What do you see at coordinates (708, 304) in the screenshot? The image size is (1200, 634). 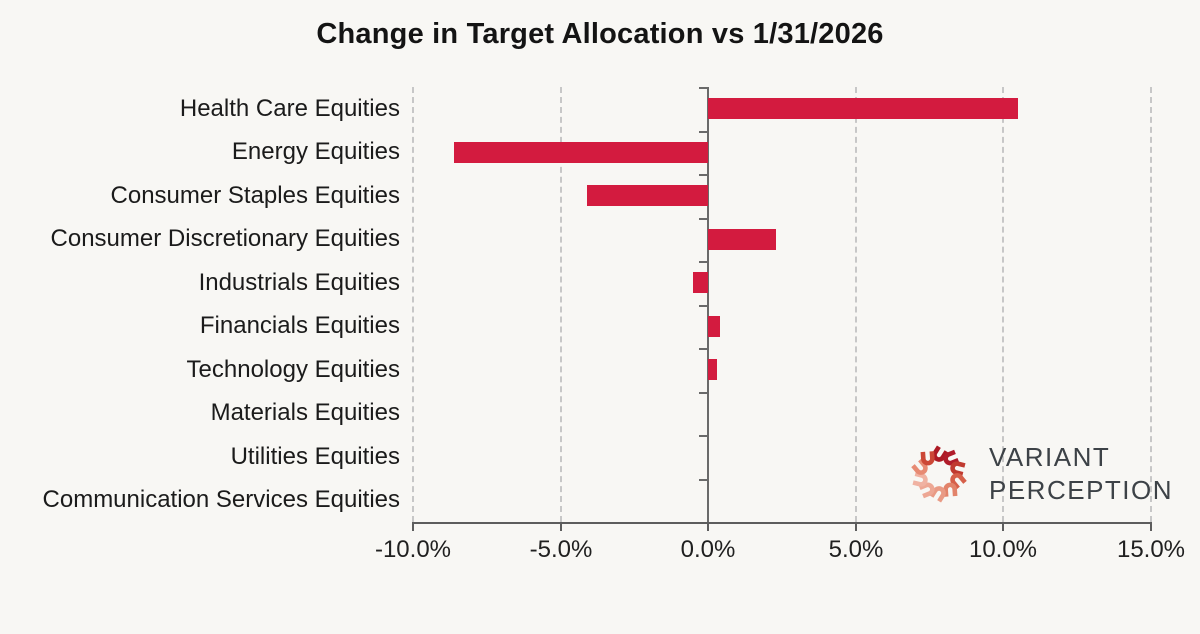 I see `zero-axis-line` at bounding box center [708, 304].